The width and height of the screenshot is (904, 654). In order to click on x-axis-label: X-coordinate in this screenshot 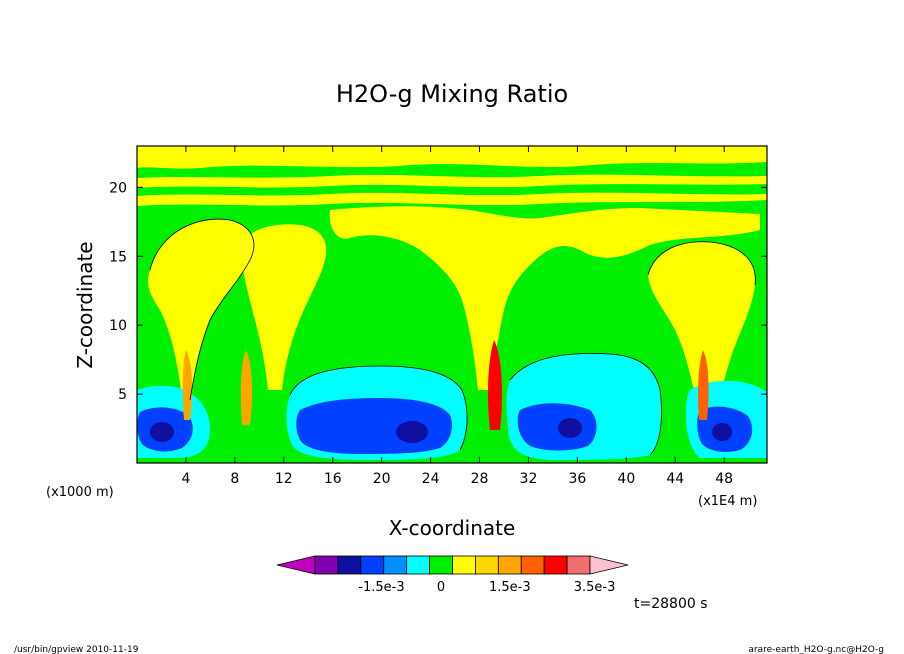, I will do `click(452, 528)`.